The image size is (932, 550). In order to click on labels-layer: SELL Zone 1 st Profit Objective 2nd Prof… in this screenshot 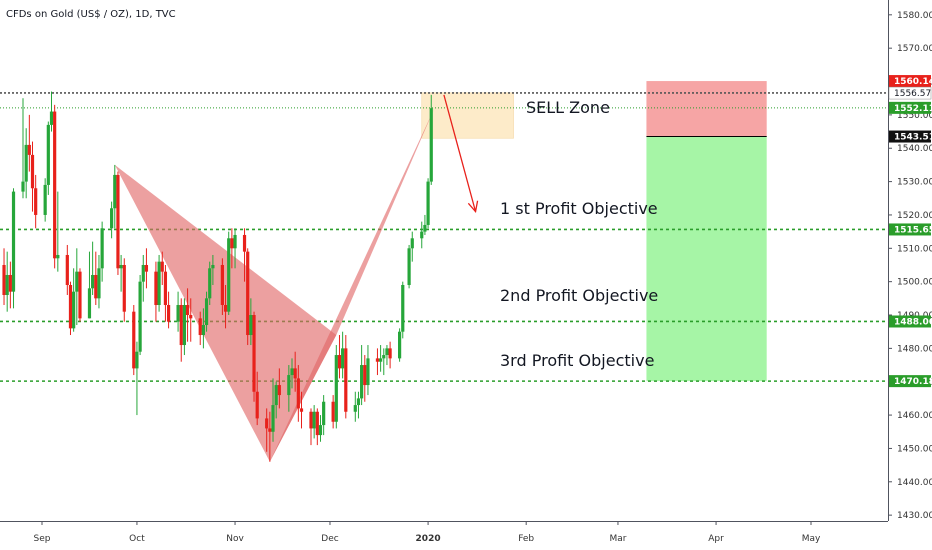, I will do `click(579, 234)`.